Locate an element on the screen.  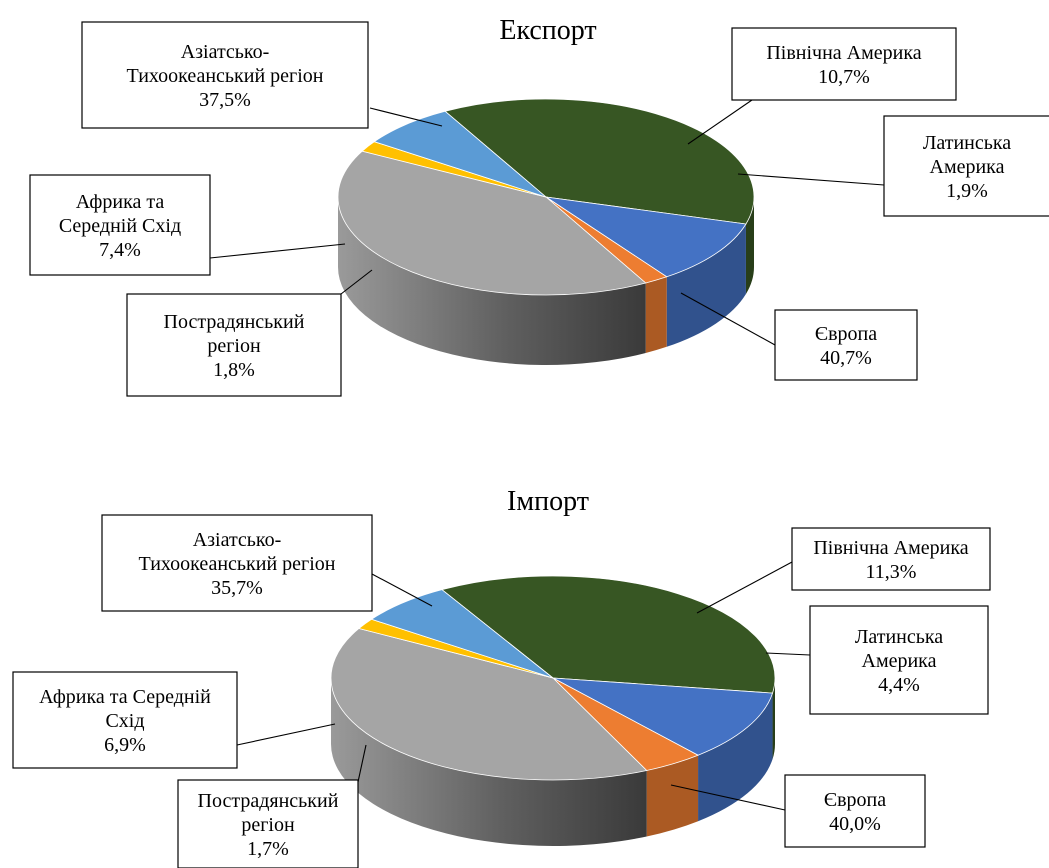
label-percent: 40,7% is located at coordinates (846, 358).